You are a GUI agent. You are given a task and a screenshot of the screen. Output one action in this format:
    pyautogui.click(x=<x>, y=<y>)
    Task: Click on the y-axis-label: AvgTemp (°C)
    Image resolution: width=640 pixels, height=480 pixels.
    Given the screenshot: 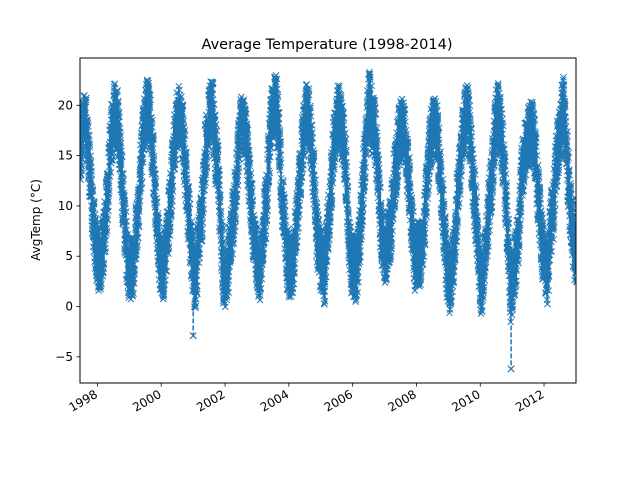 What is the action you would take?
    pyautogui.click(x=36, y=220)
    